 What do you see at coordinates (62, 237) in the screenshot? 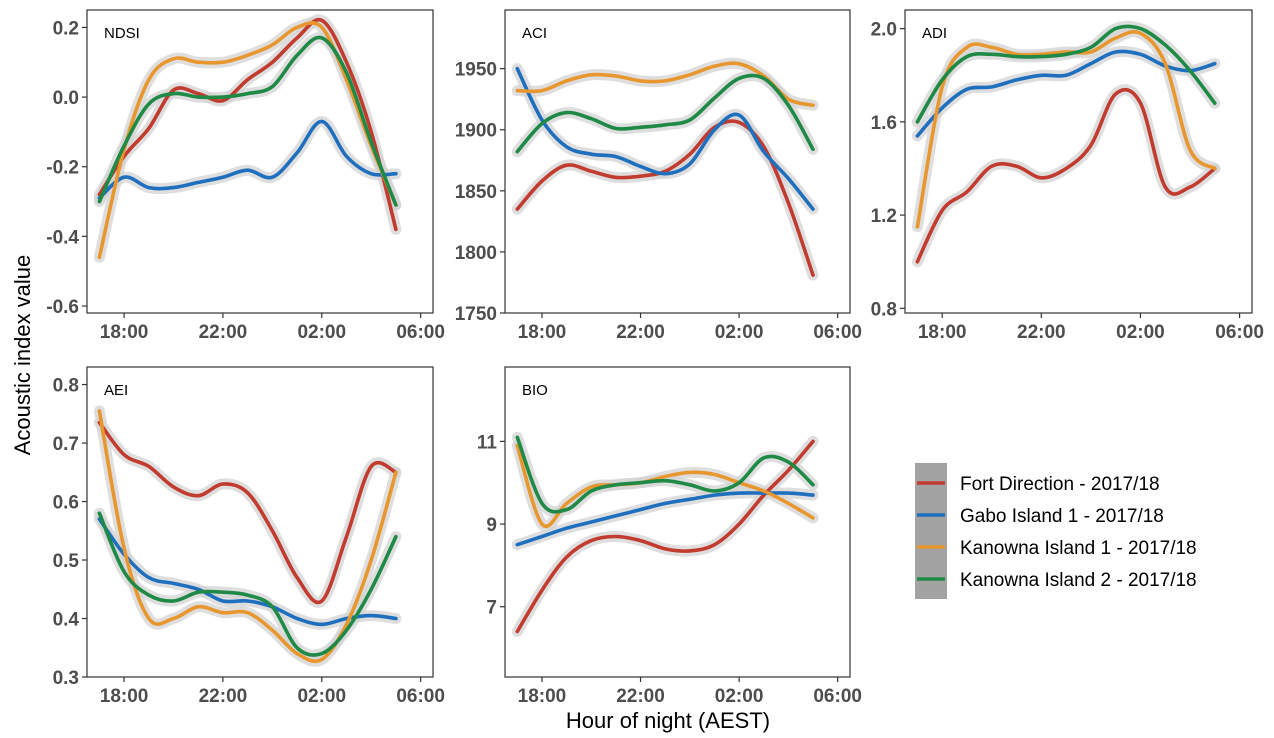
I see `y-tick-label: -0.4` at bounding box center [62, 237].